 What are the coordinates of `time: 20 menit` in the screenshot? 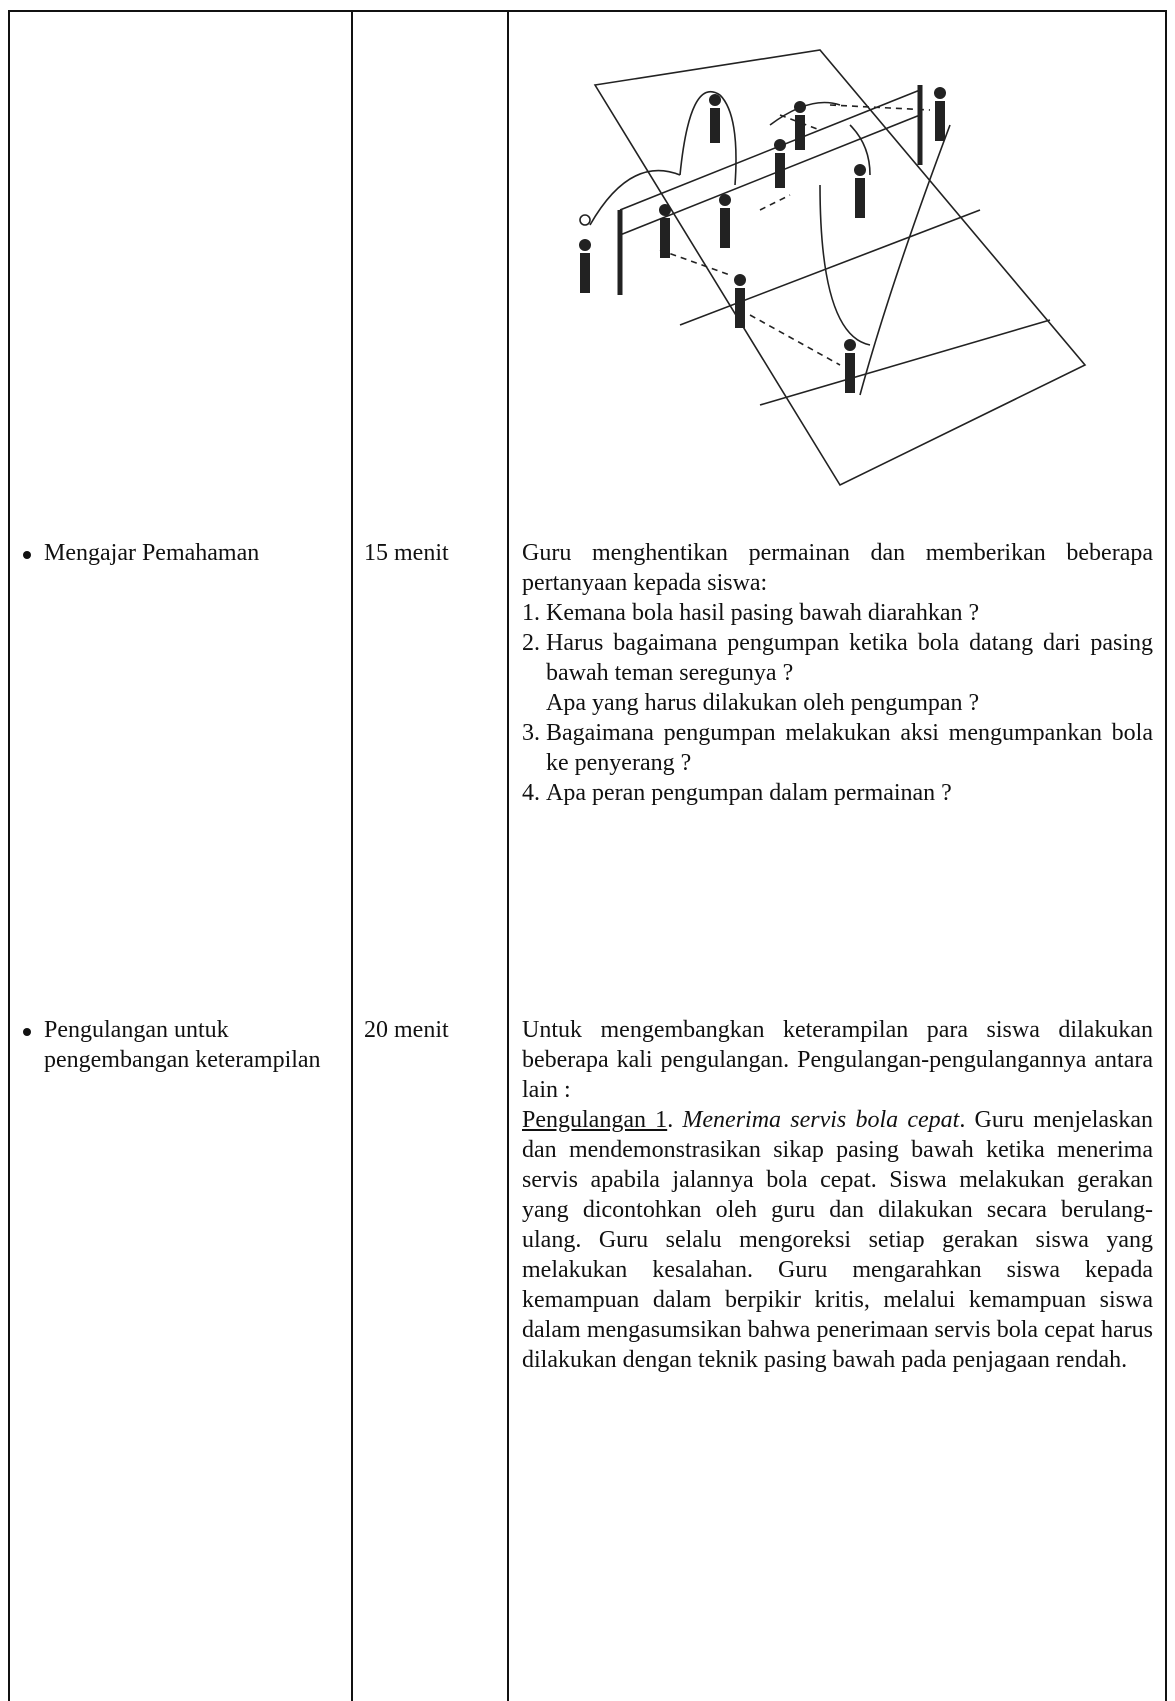 It's located at (406, 1030).